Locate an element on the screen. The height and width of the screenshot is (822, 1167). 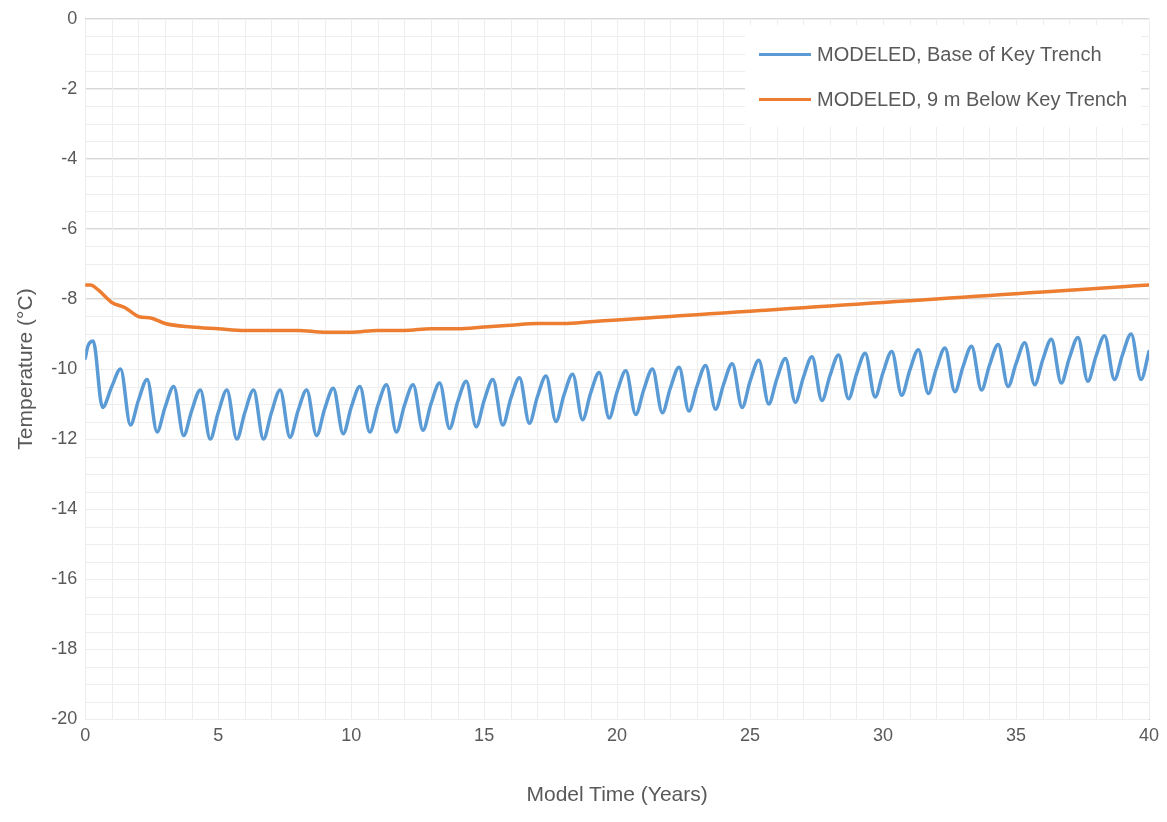
x-tick-label: 25 is located at coordinates (750, 734).